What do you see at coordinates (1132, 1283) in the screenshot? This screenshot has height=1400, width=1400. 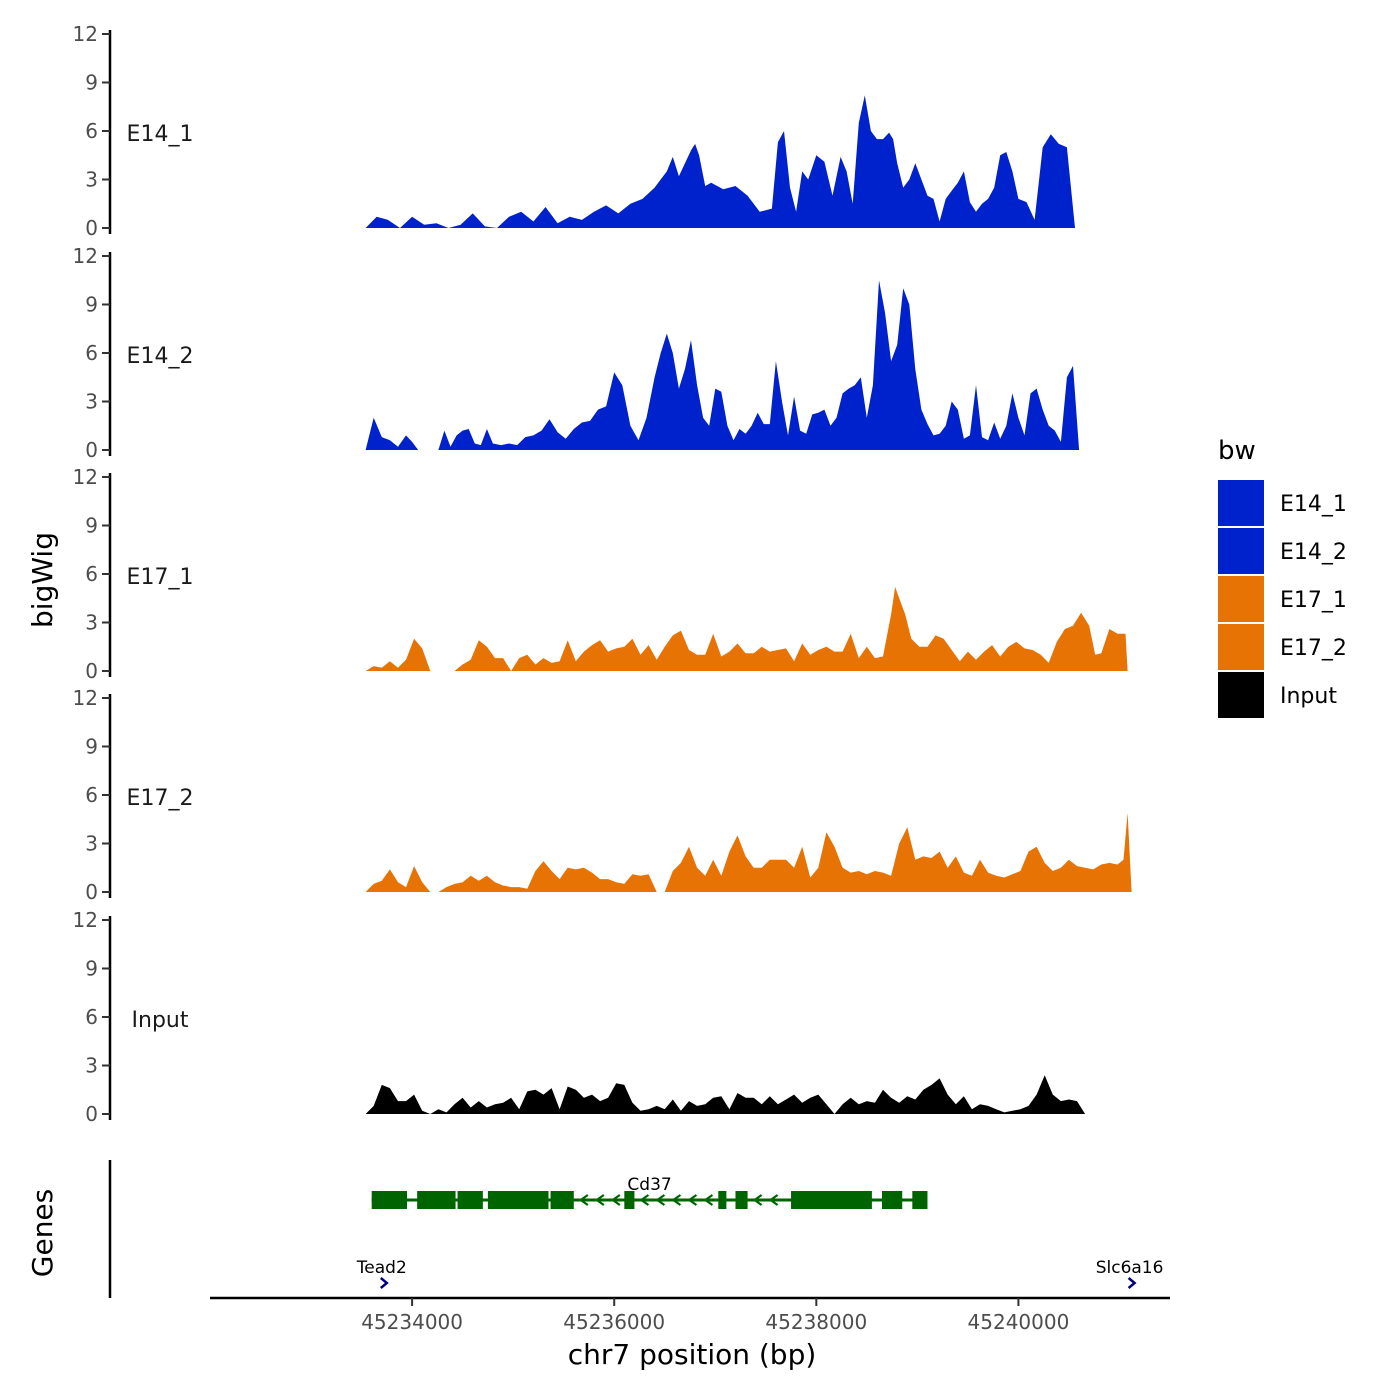 I see `gene-marker-slc6a16` at bounding box center [1132, 1283].